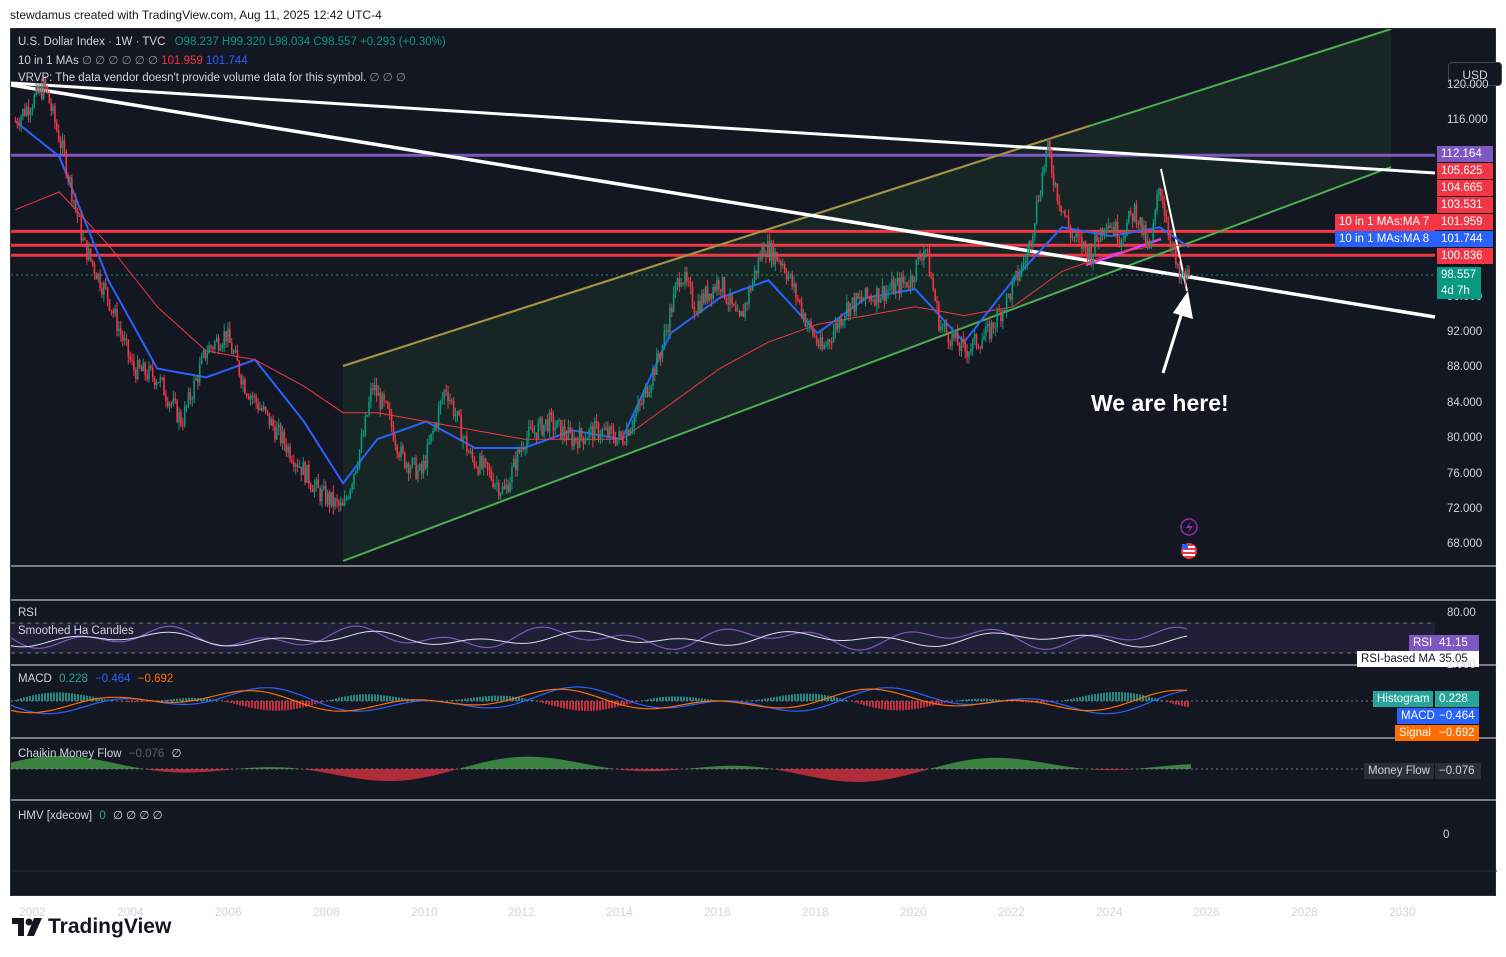 This screenshot has width=1506, height=957. What do you see at coordinates (76, 631) in the screenshot?
I see `rsi-subtitle: Smoothed Ha Candles` at bounding box center [76, 631].